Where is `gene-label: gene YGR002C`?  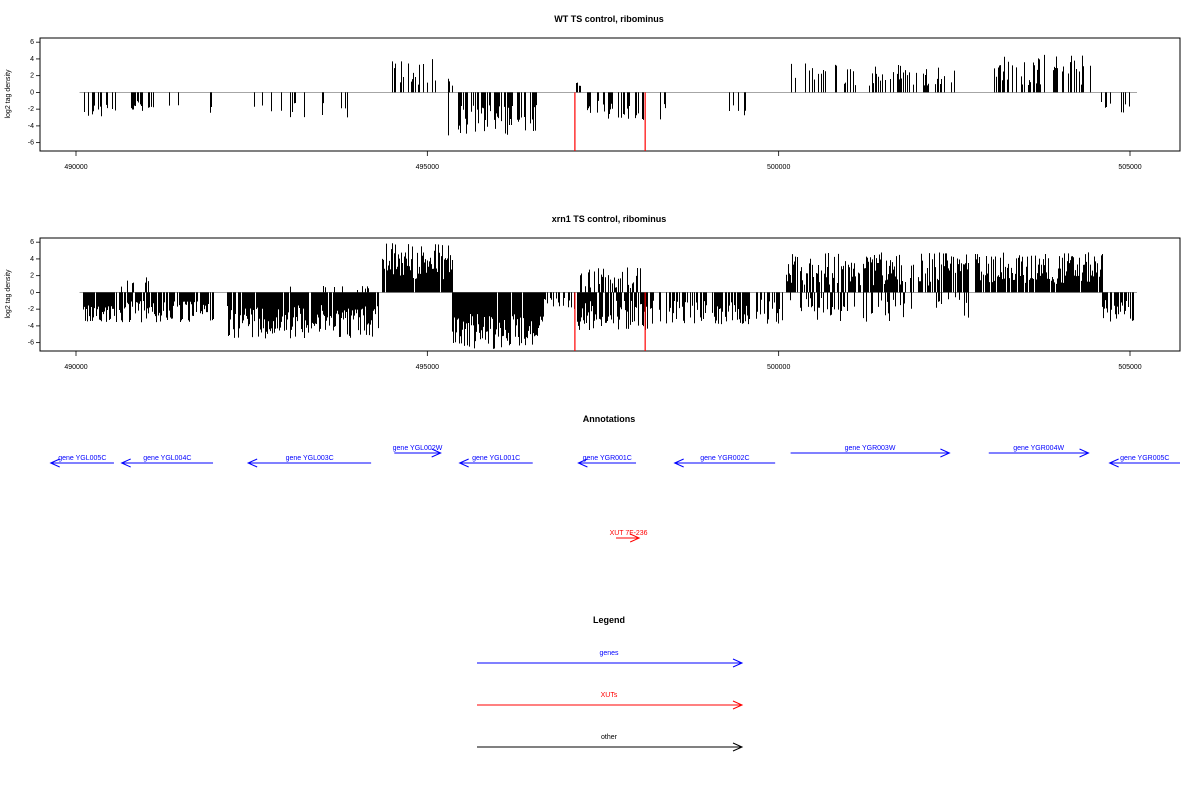
gene-label: gene YGR002C is located at coordinates (724, 458).